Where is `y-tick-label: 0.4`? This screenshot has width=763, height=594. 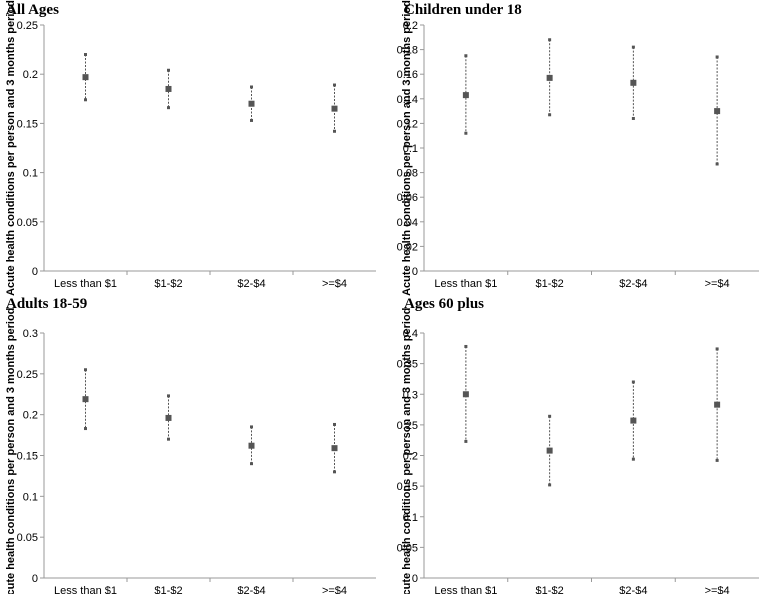
y-tick-label: 0.4 is located at coordinates (410, 334).